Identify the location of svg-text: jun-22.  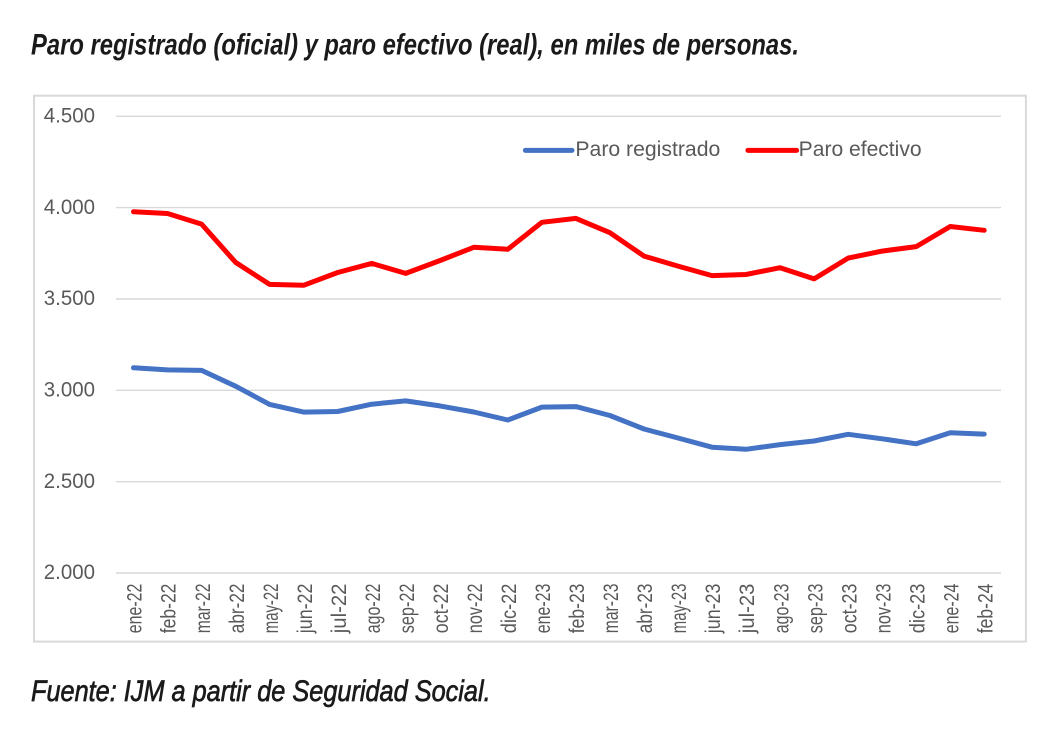
(305, 609).